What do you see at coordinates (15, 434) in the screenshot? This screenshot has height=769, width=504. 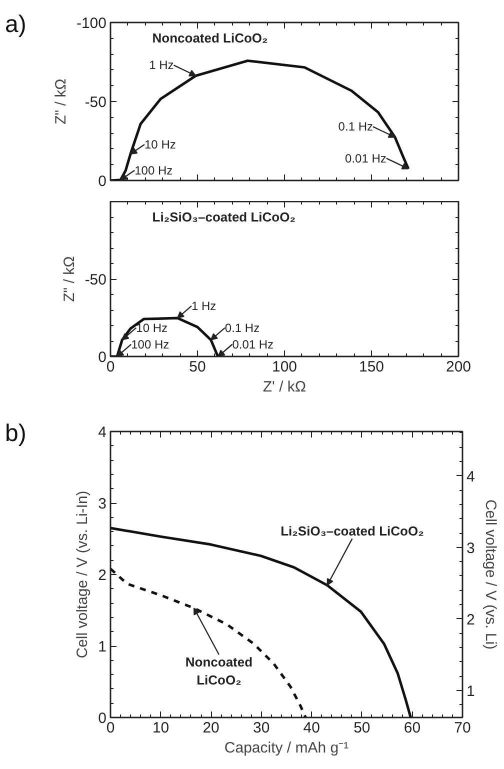 I see `text: b)` at bounding box center [15, 434].